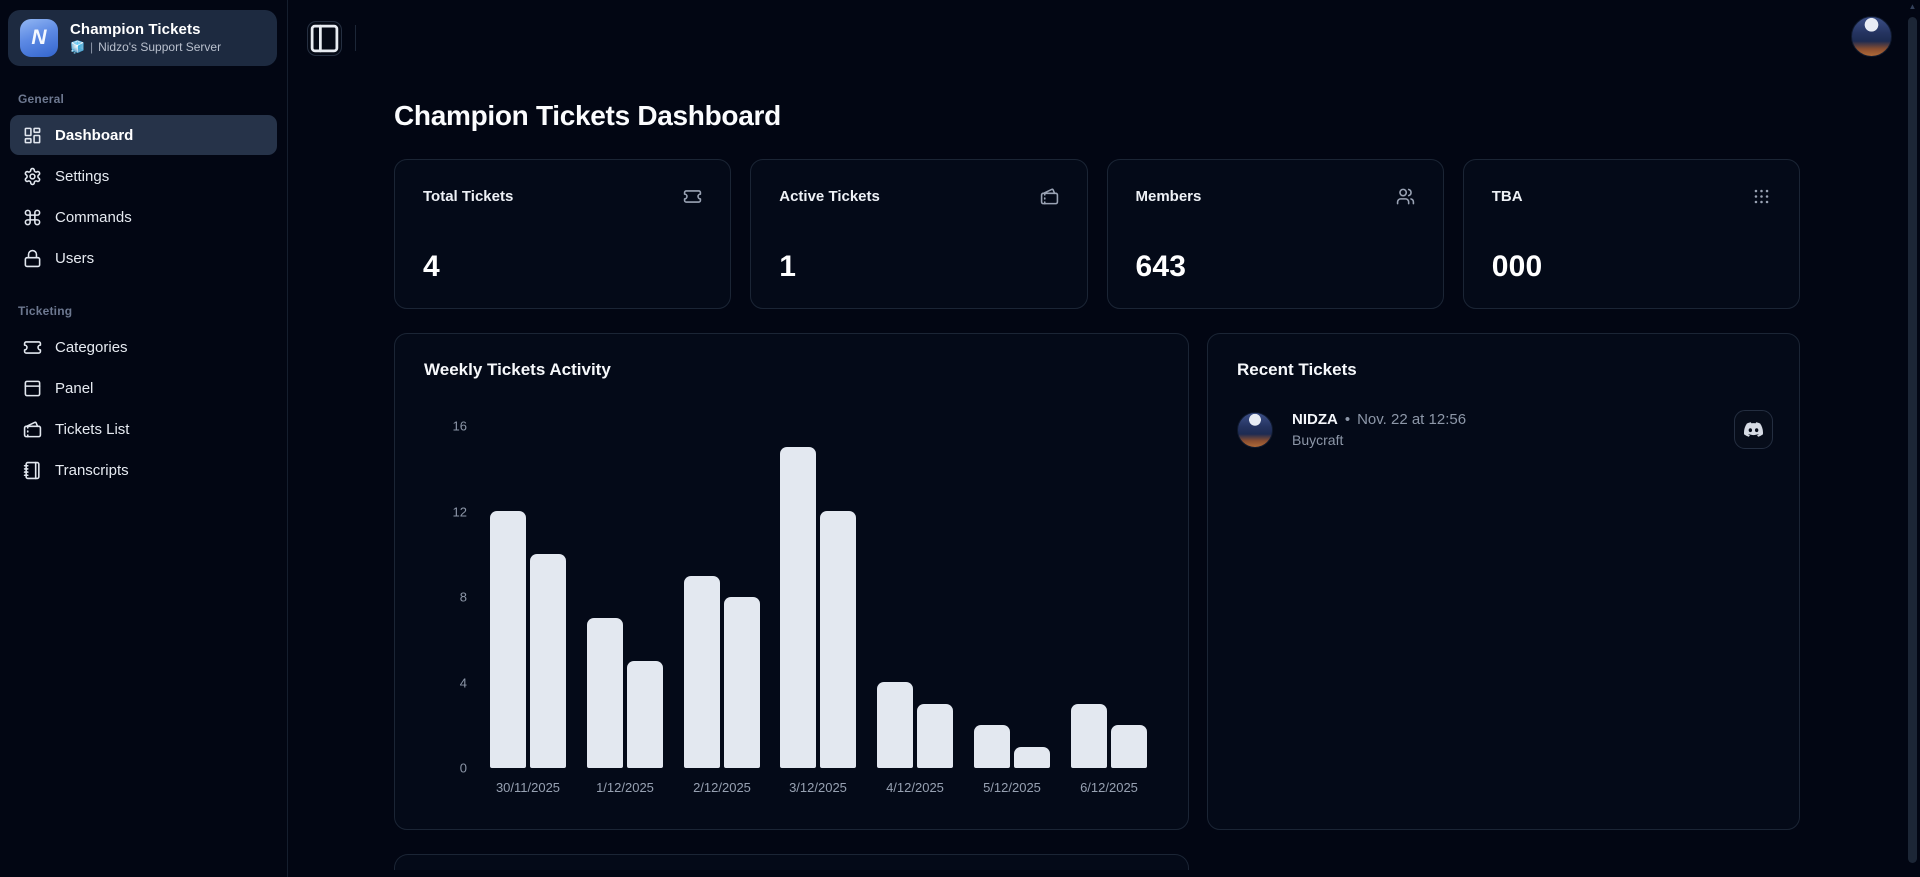 The height and width of the screenshot is (877, 1920). Describe the element at coordinates (1631, 234) in the screenshot. I see `stat-card-tba: TBA 000` at that location.